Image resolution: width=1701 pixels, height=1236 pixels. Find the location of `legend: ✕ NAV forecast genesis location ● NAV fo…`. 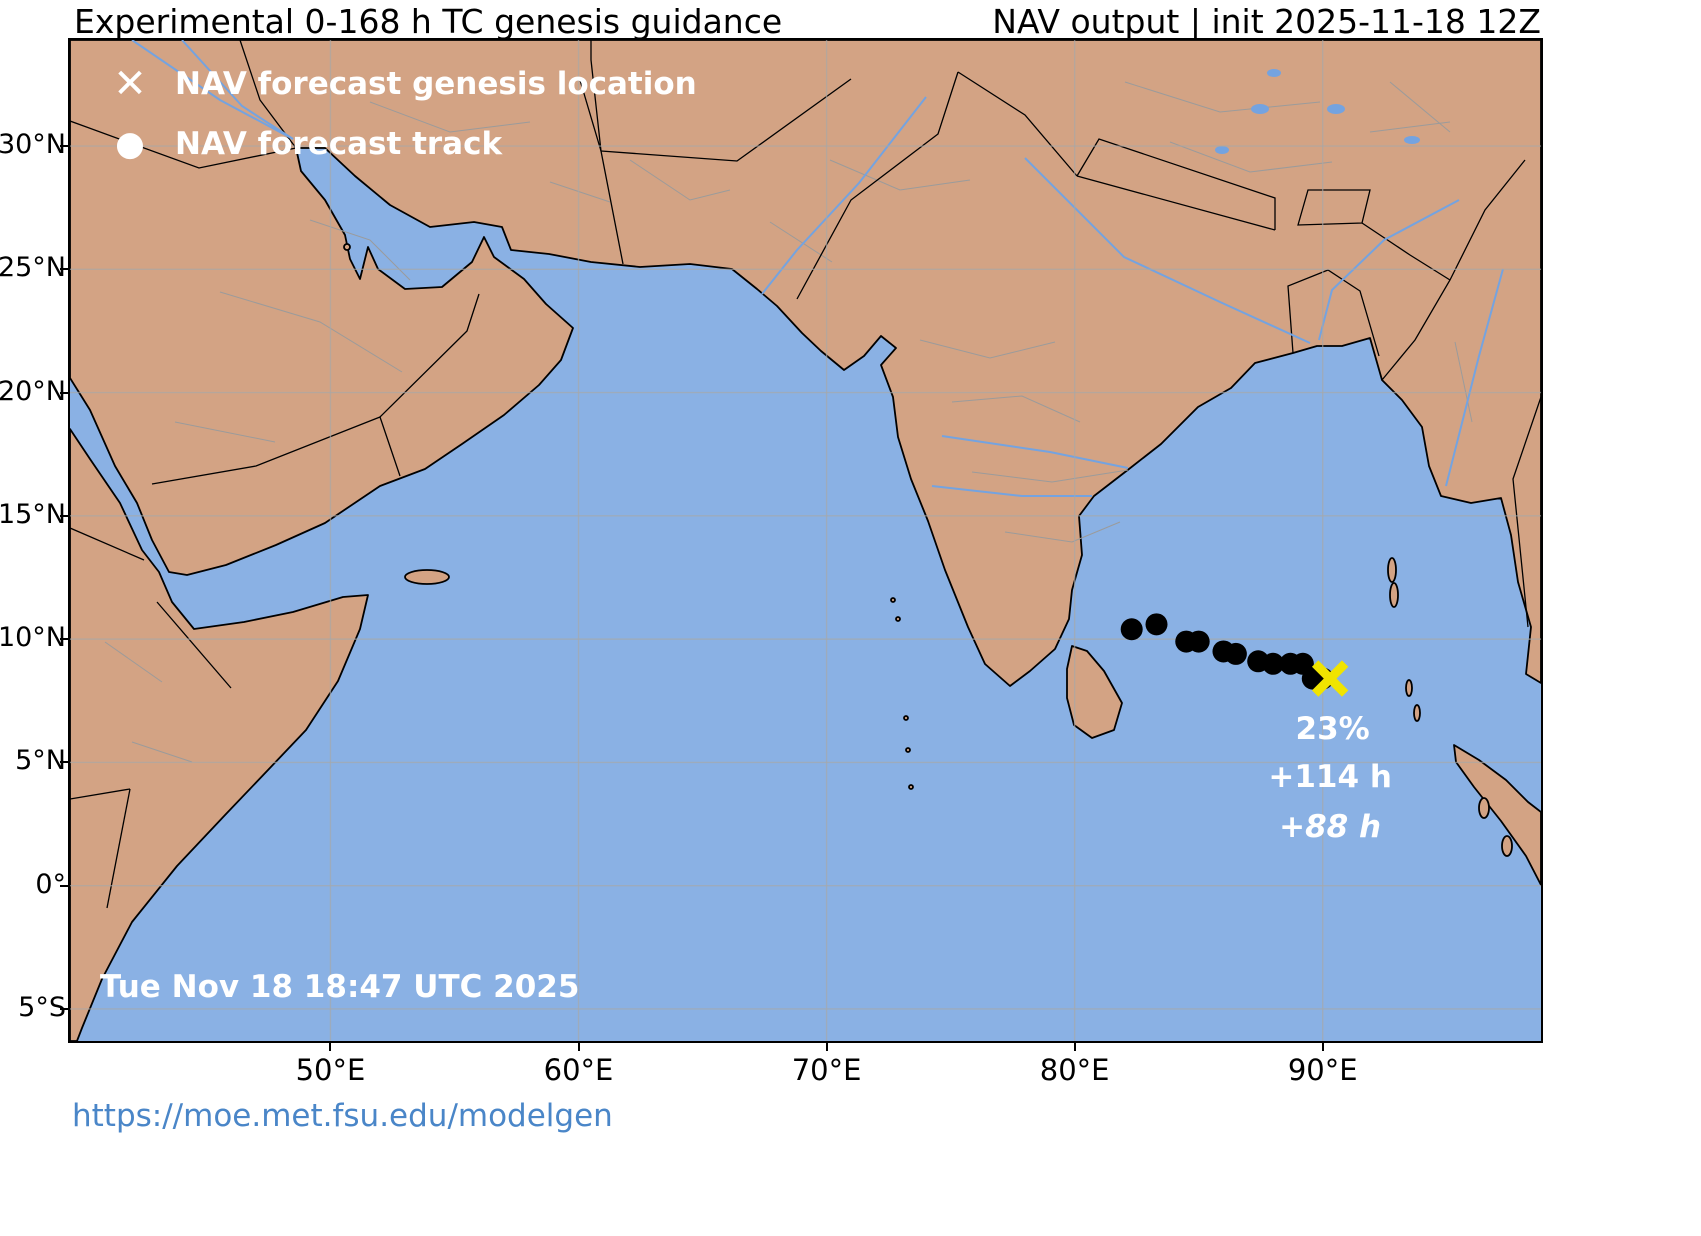

legend: ✕ NAV forecast genesis location ● NAV fo… is located at coordinates (401, 114).